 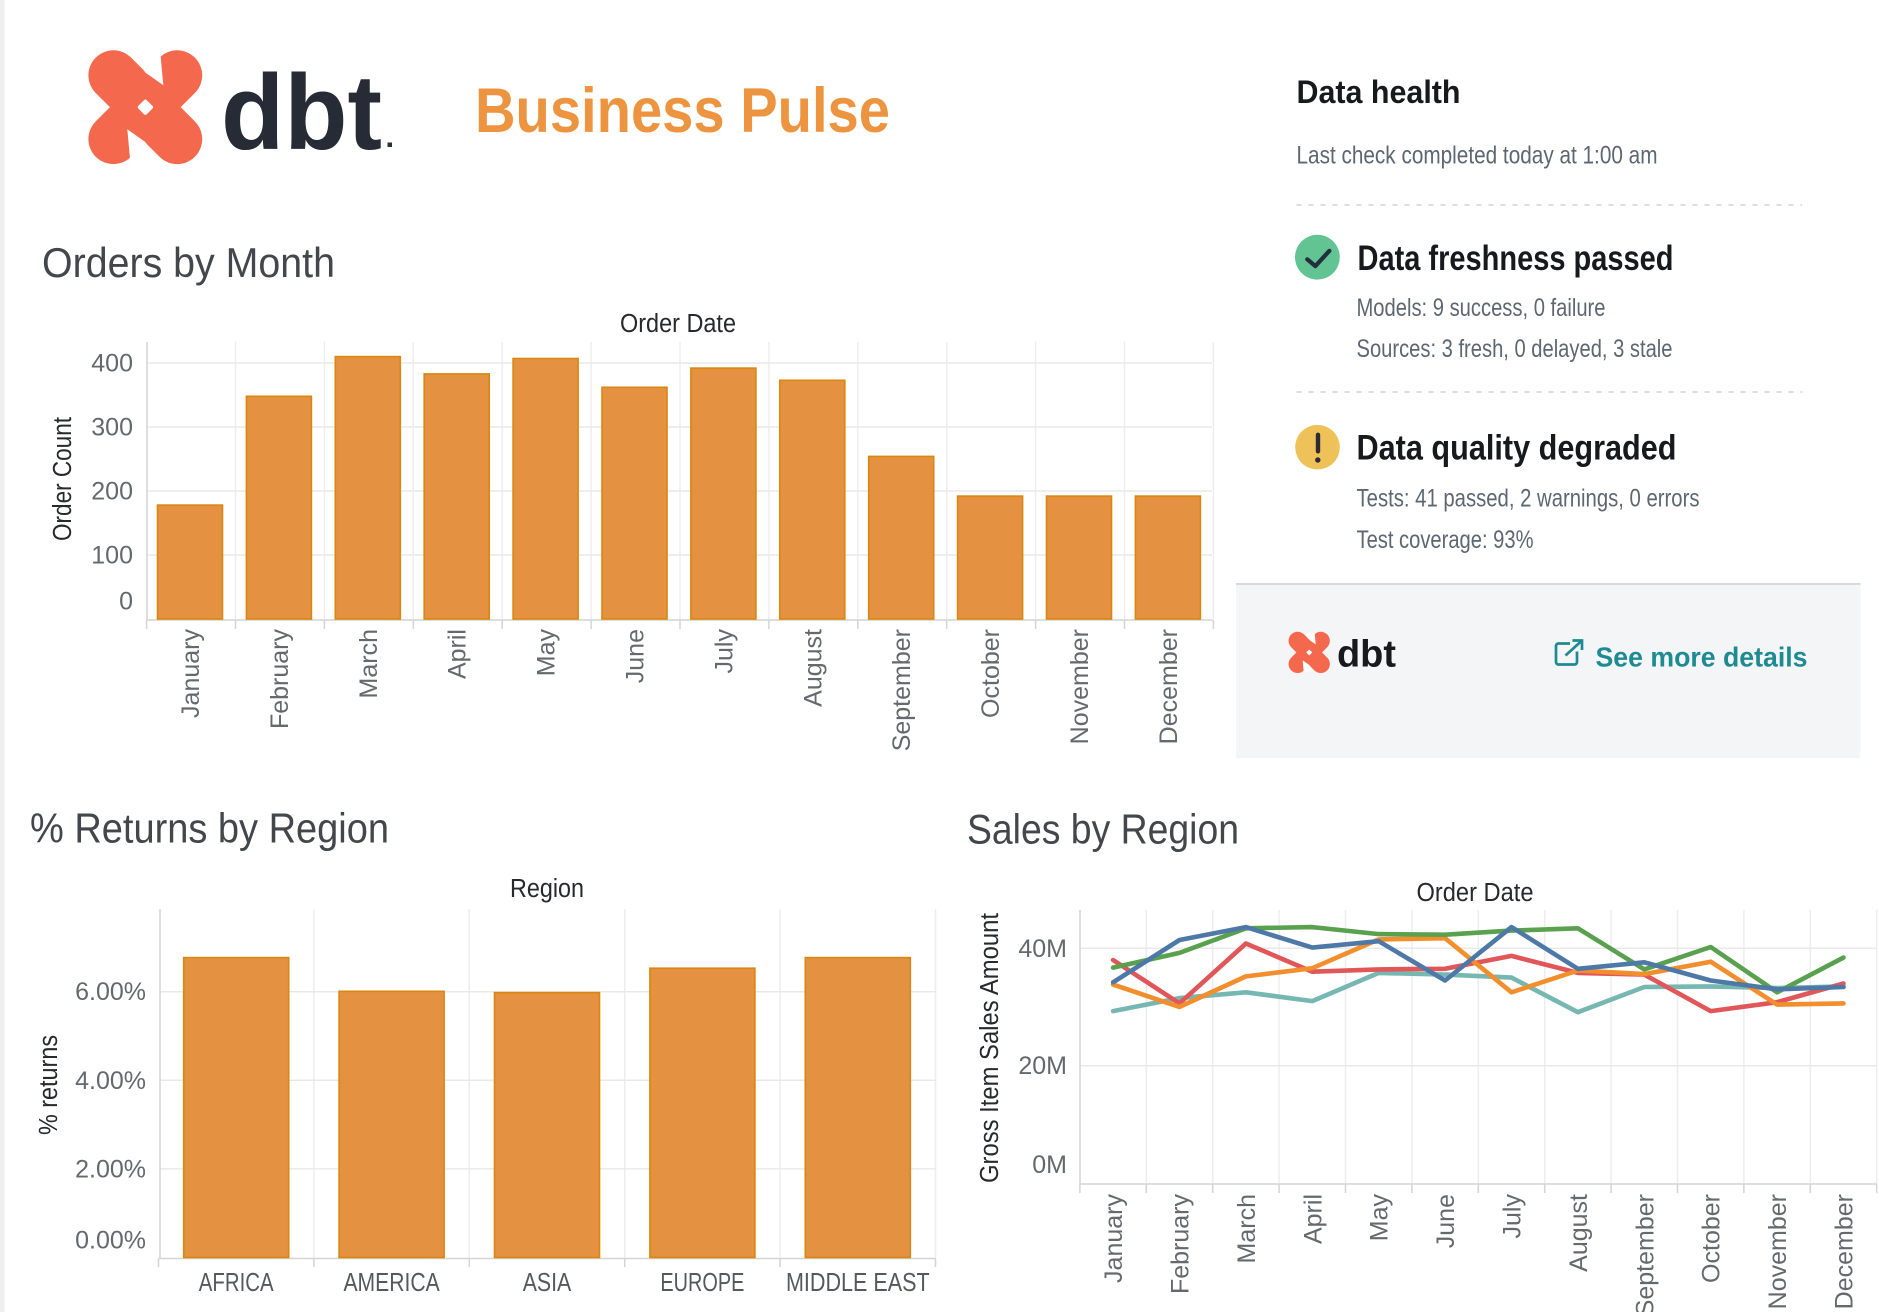 I want to click on svg-text: 0.00%, so click(x=110, y=1241).